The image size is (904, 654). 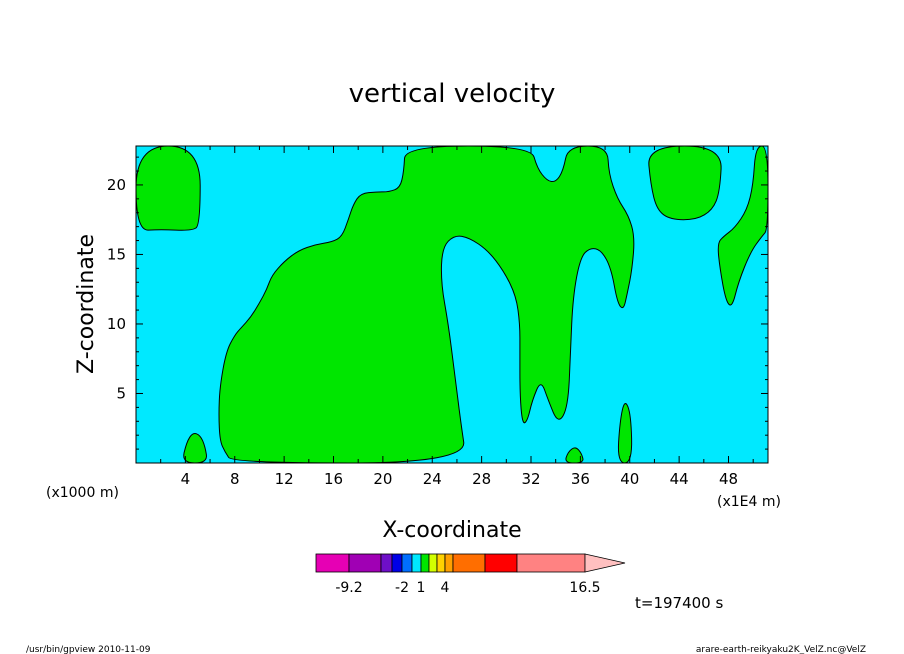 I want to click on x-axis-label: X-coordinate, so click(x=451, y=530).